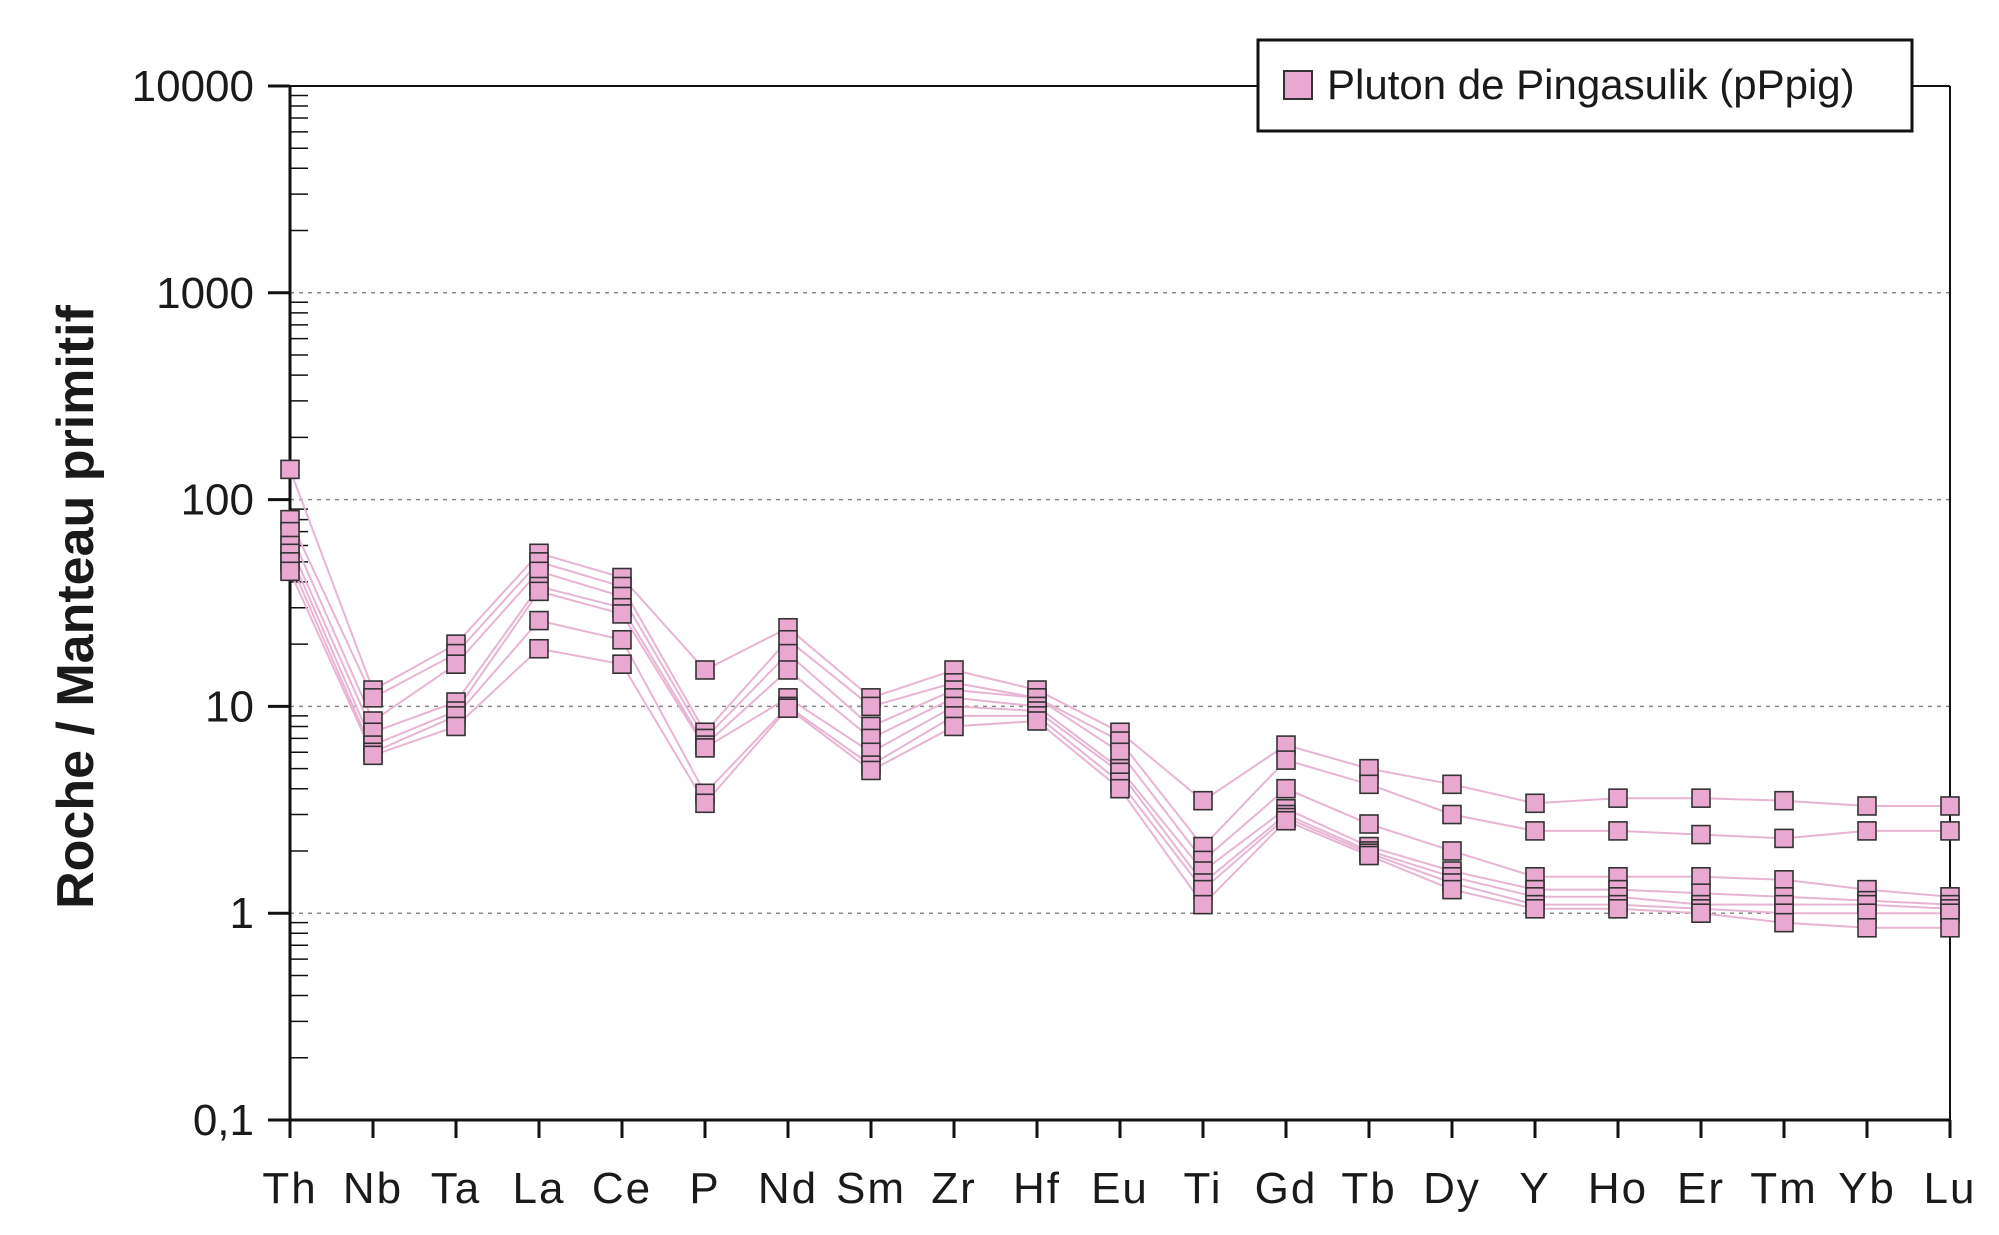  Describe the element at coordinates (1591, 84) in the screenshot. I see `legend-label: Pluton de Pingasulik (pPpig)` at that location.